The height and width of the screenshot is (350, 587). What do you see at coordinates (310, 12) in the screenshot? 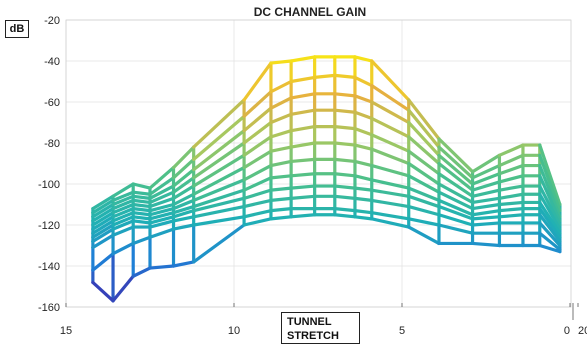
I see `chart-title: DC CHANNEL GAIN` at bounding box center [310, 12].